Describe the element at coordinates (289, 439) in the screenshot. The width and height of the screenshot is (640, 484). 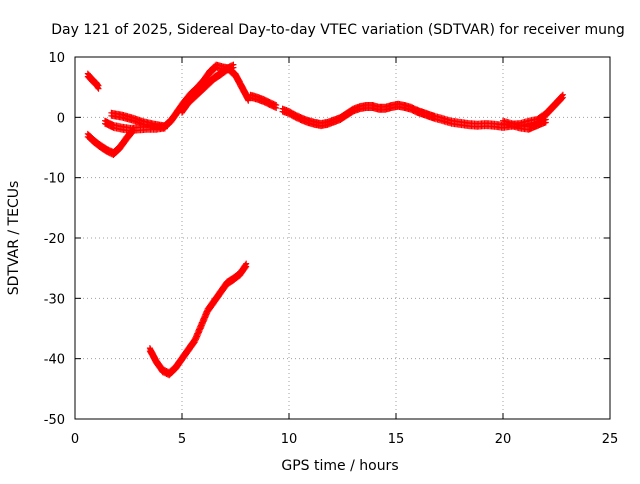
I see `x-tick-label: 10` at that location.